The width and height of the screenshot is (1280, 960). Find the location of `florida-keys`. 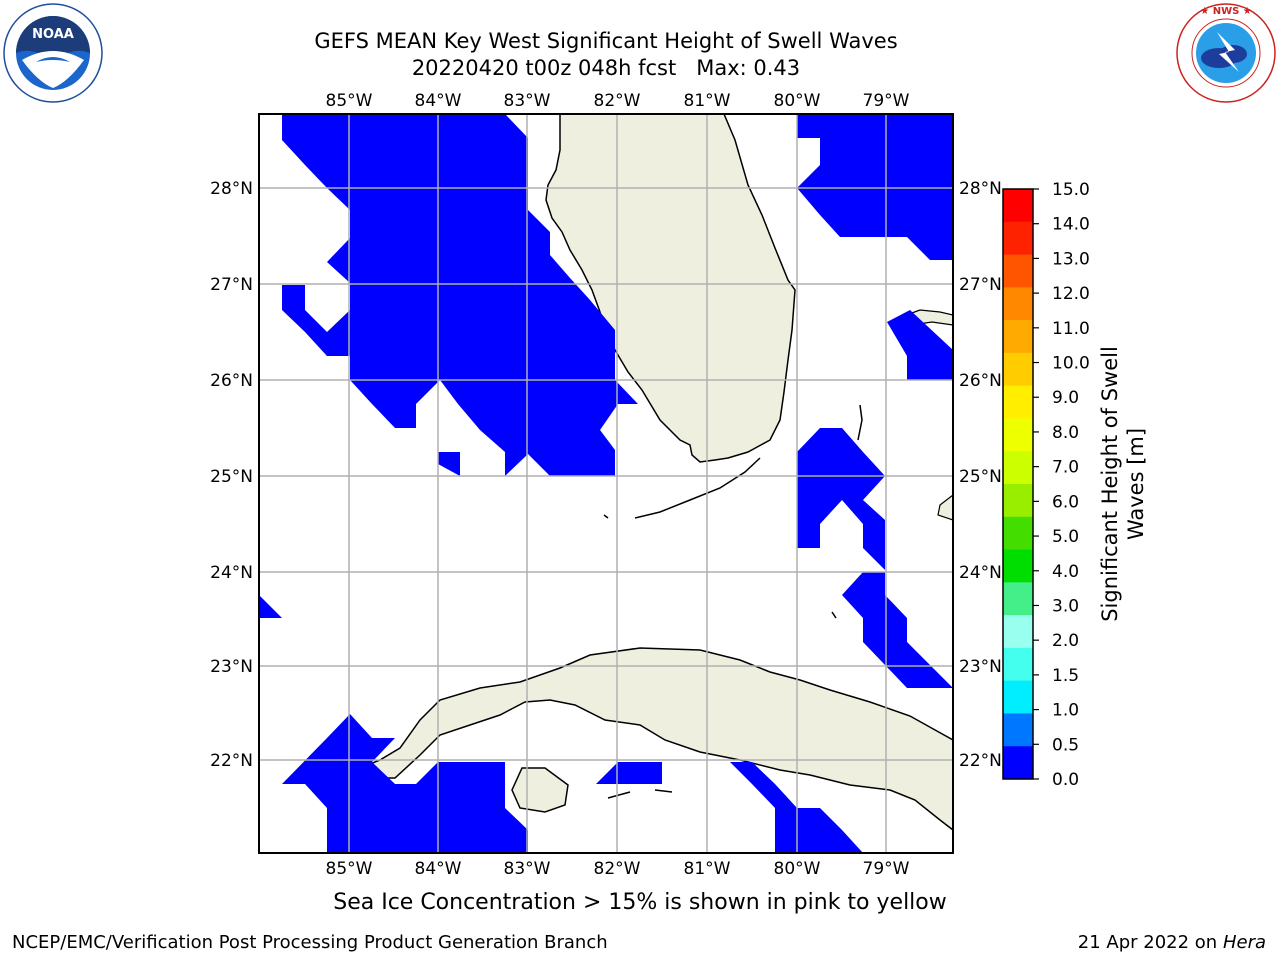

florida-keys is located at coordinates (697, 488).